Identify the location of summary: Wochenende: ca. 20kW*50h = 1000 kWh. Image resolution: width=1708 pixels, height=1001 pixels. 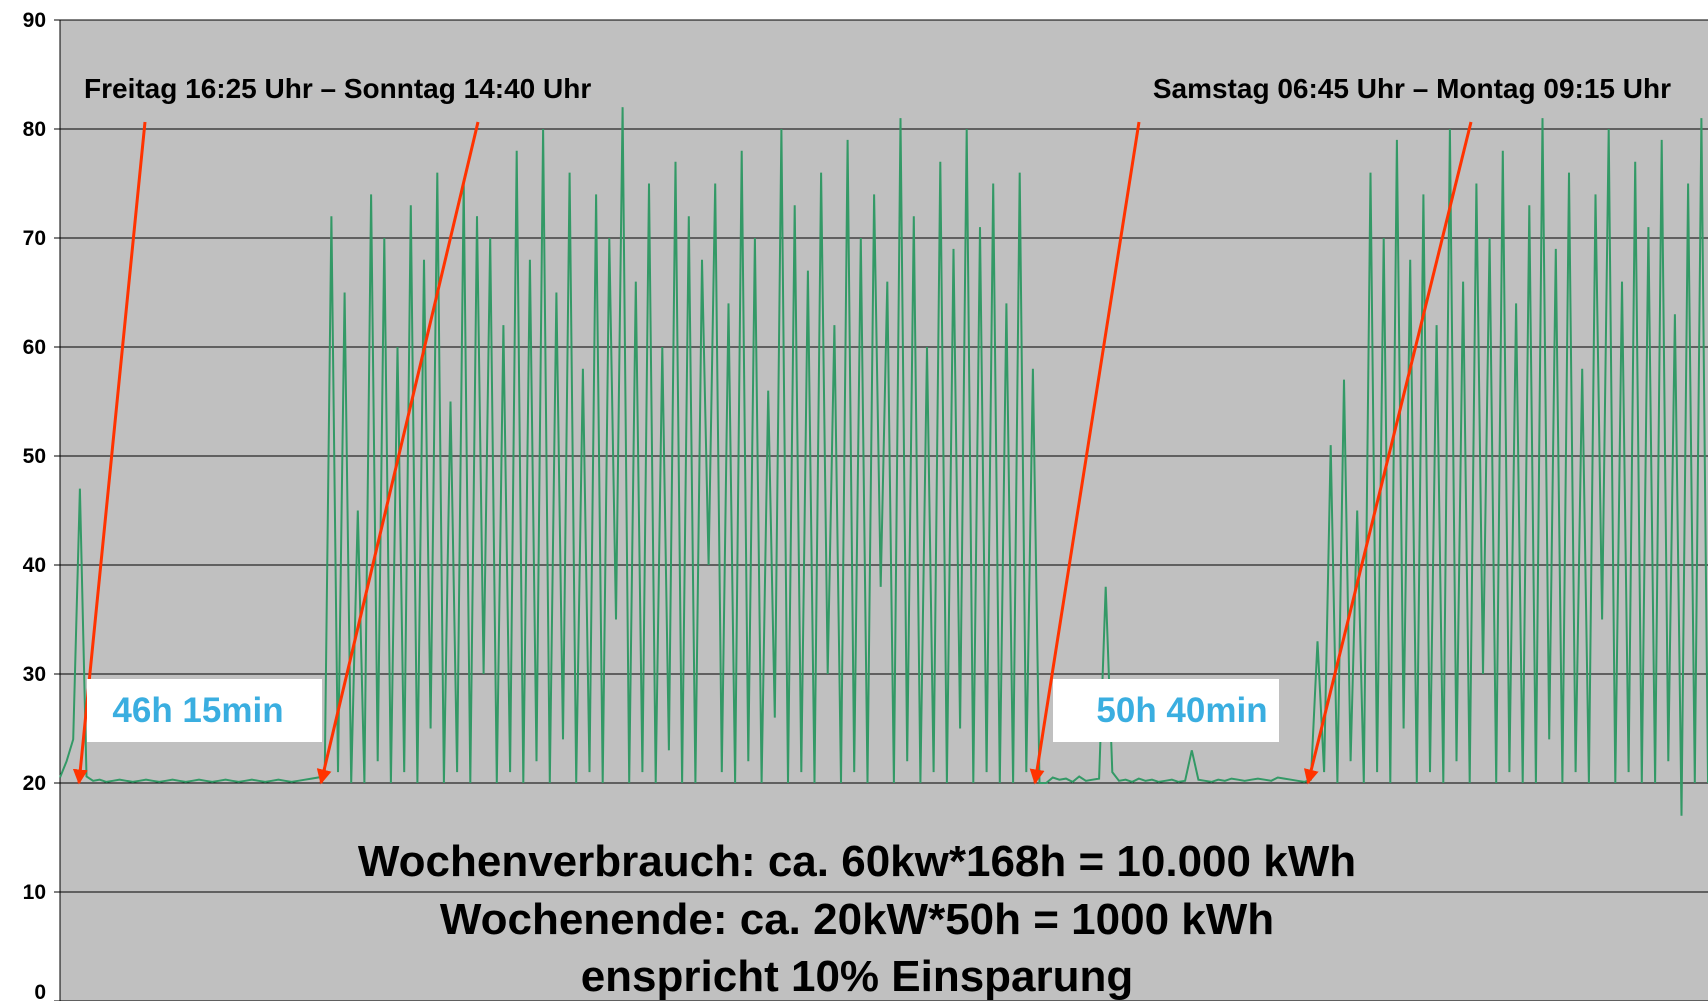
(857, 919).